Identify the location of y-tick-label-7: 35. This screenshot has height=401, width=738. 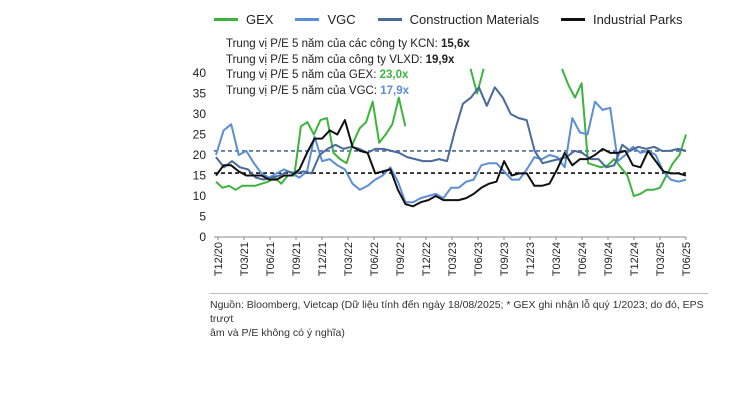
(200, 94).